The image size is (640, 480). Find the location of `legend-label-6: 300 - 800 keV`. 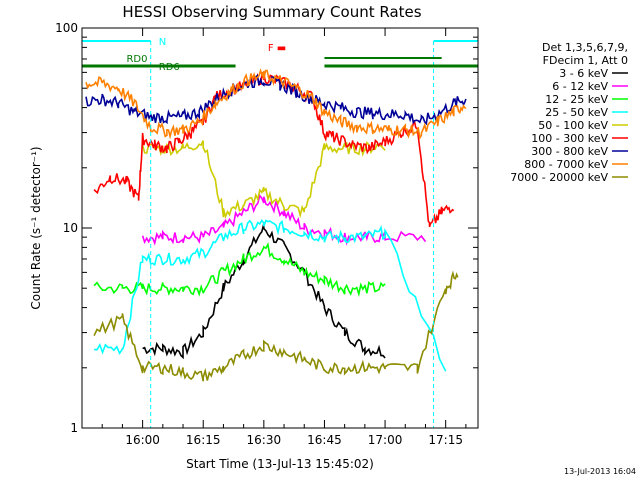

legend-label-6: 300 - 800 keV is located at coordinates (569, 151).